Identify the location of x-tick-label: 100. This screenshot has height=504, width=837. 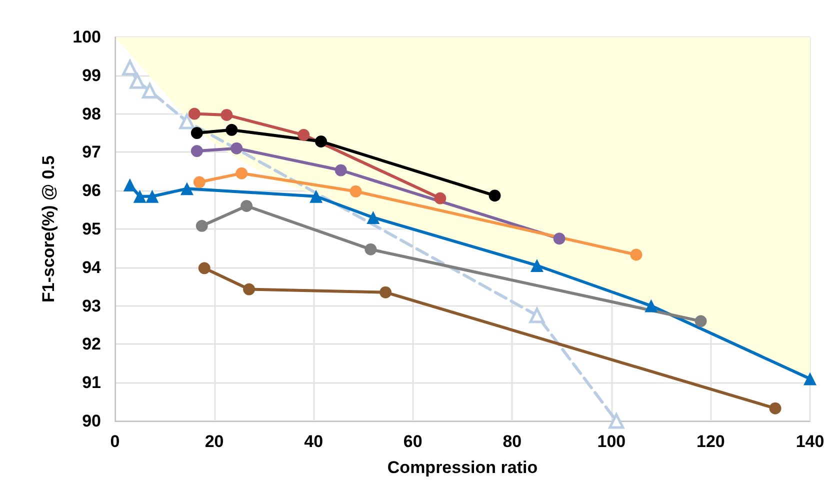
(611, 441).